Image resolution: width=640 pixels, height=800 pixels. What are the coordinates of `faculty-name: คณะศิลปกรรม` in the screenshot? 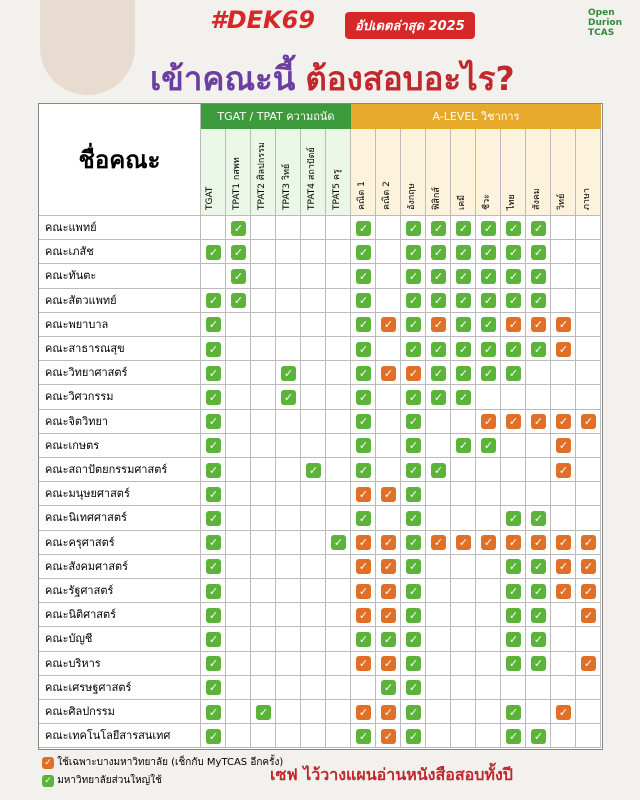 It's located at (80, 711).